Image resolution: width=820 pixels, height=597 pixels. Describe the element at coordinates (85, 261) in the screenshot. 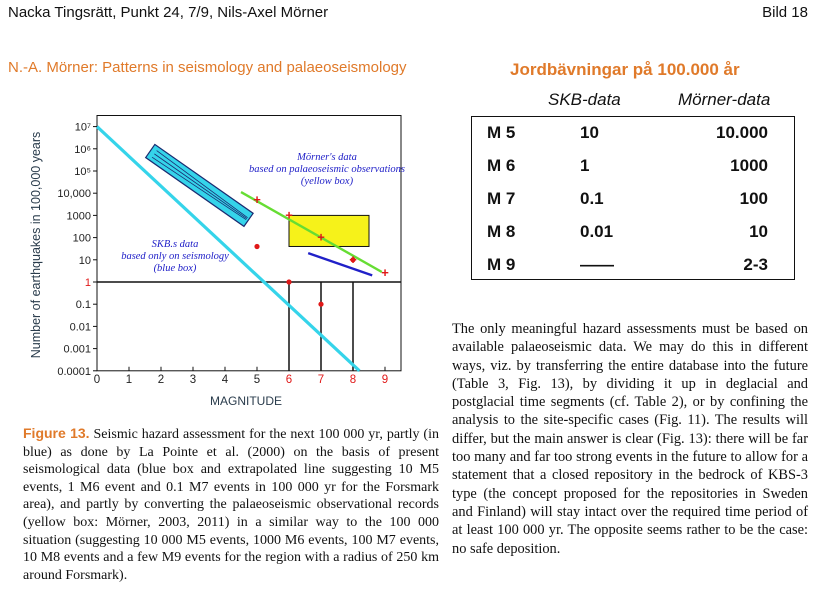

I see `y-tick-label: 10` at that location.